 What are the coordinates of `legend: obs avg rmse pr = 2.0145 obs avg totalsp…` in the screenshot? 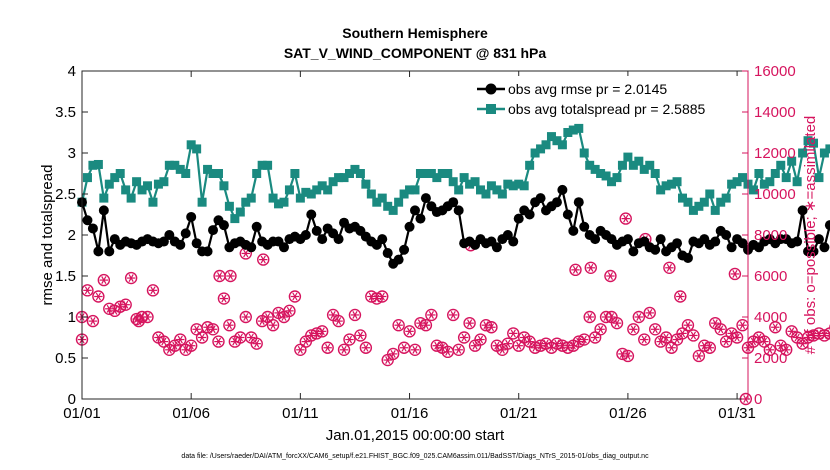 It's located at (606, 99).